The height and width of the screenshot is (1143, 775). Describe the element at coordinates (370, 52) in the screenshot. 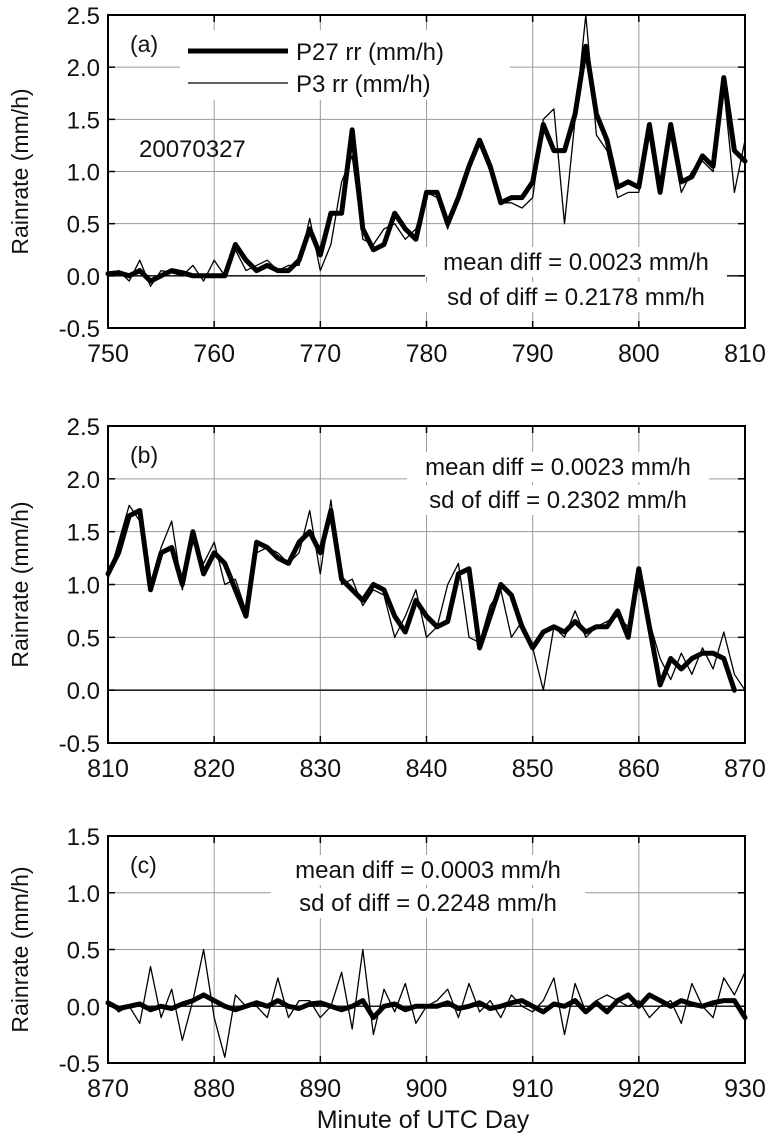

I see `legend-label-p27: P27 rr (mm/h)` at that location.